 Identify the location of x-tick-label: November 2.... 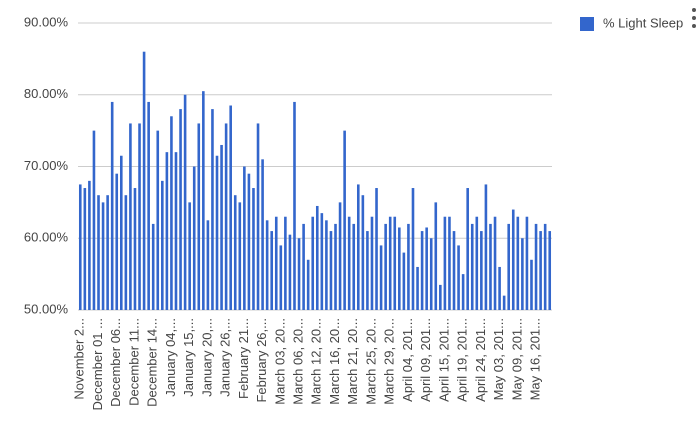
(79, 359).